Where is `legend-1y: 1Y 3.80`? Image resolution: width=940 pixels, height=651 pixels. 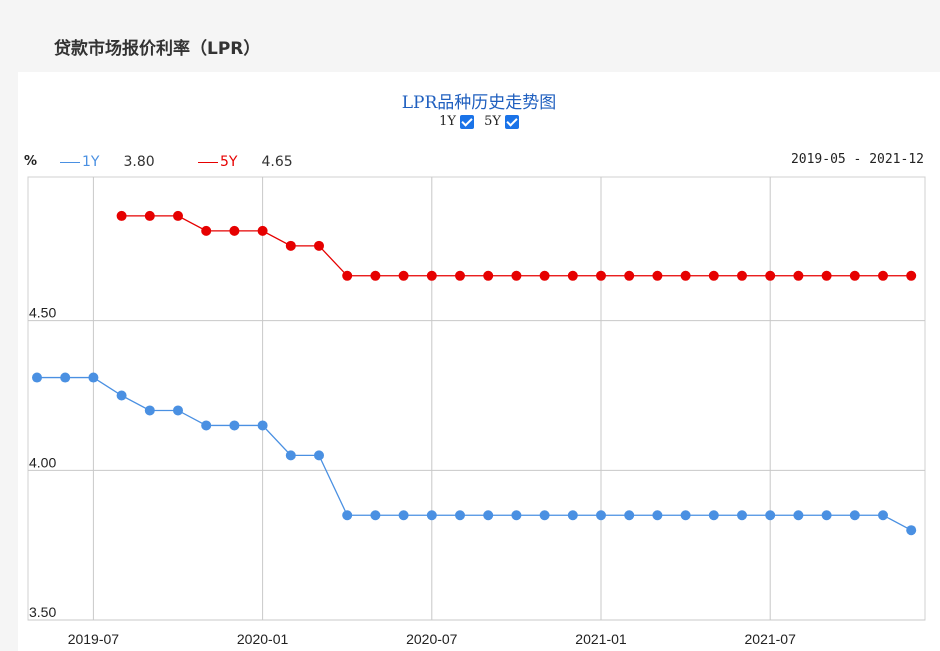
legend-1y: 1Y 3.80 is located at coordinates (107, 162).